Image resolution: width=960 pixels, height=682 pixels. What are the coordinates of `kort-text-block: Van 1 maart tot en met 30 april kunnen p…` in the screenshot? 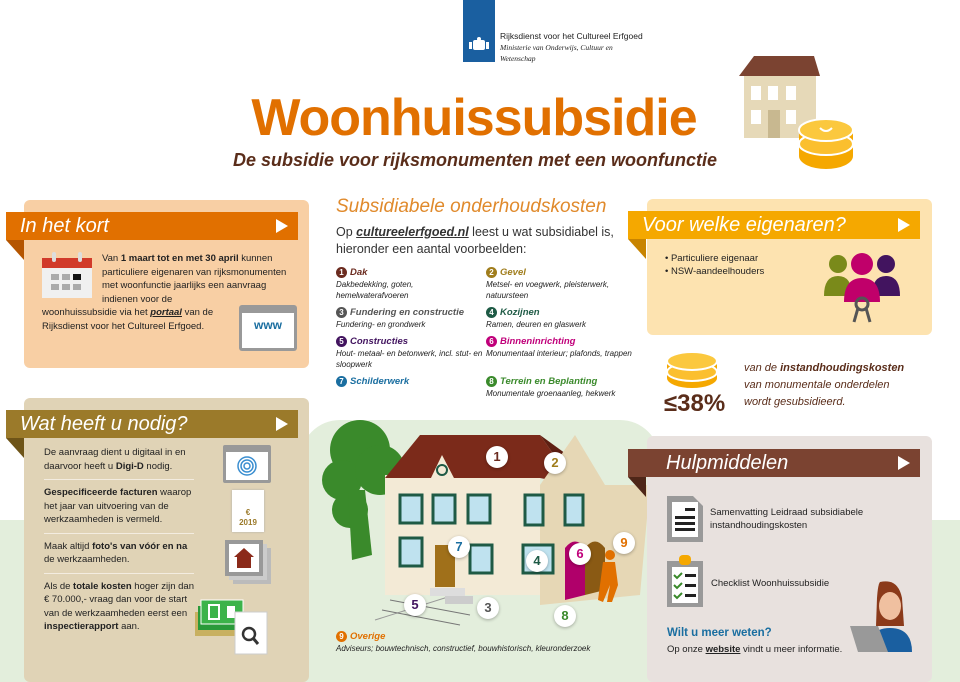 It's located at (170, 303).